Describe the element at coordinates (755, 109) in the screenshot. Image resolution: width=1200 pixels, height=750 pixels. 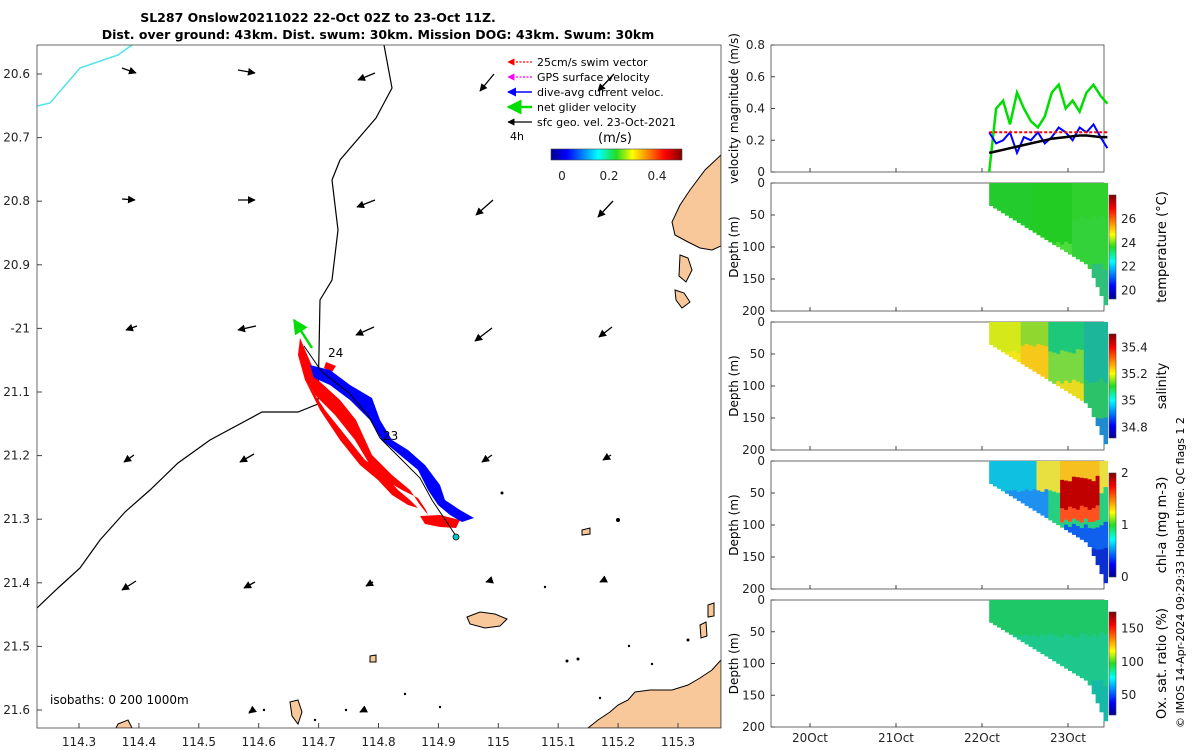
I see `velocity-y-tick-label: 0.4` at that location.